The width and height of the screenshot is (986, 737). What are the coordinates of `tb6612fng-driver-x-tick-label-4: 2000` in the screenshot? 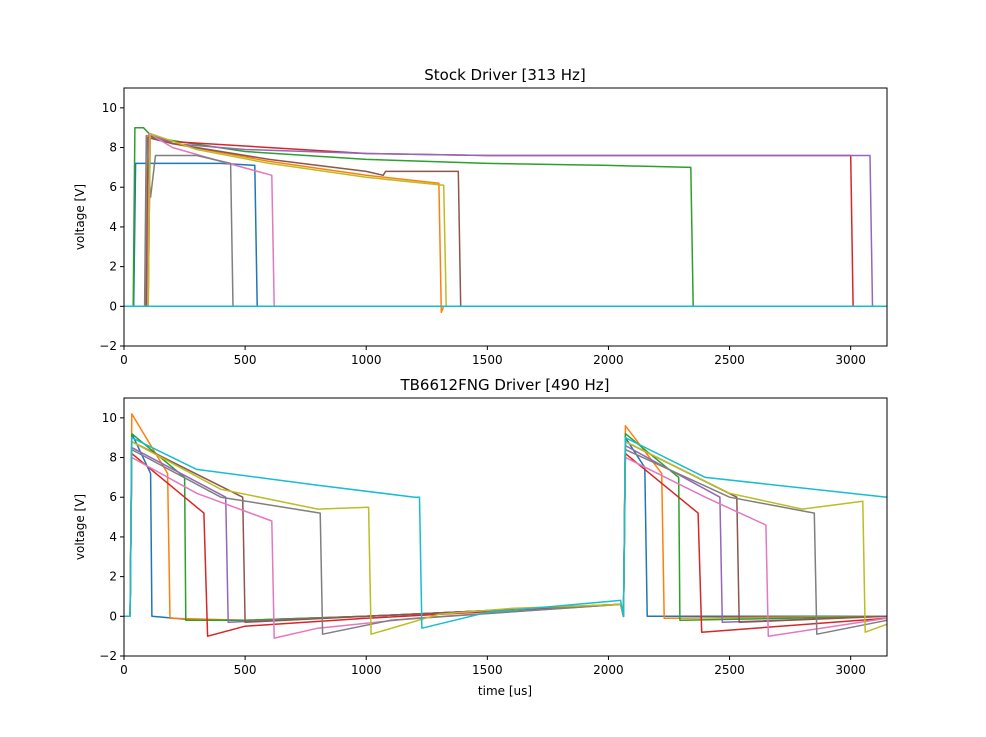 It's located at (608, 670).